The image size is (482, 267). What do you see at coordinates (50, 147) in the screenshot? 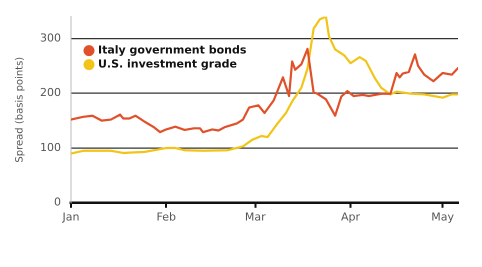
I see `y-tick-label: 100` at bounding box center [50, 147].